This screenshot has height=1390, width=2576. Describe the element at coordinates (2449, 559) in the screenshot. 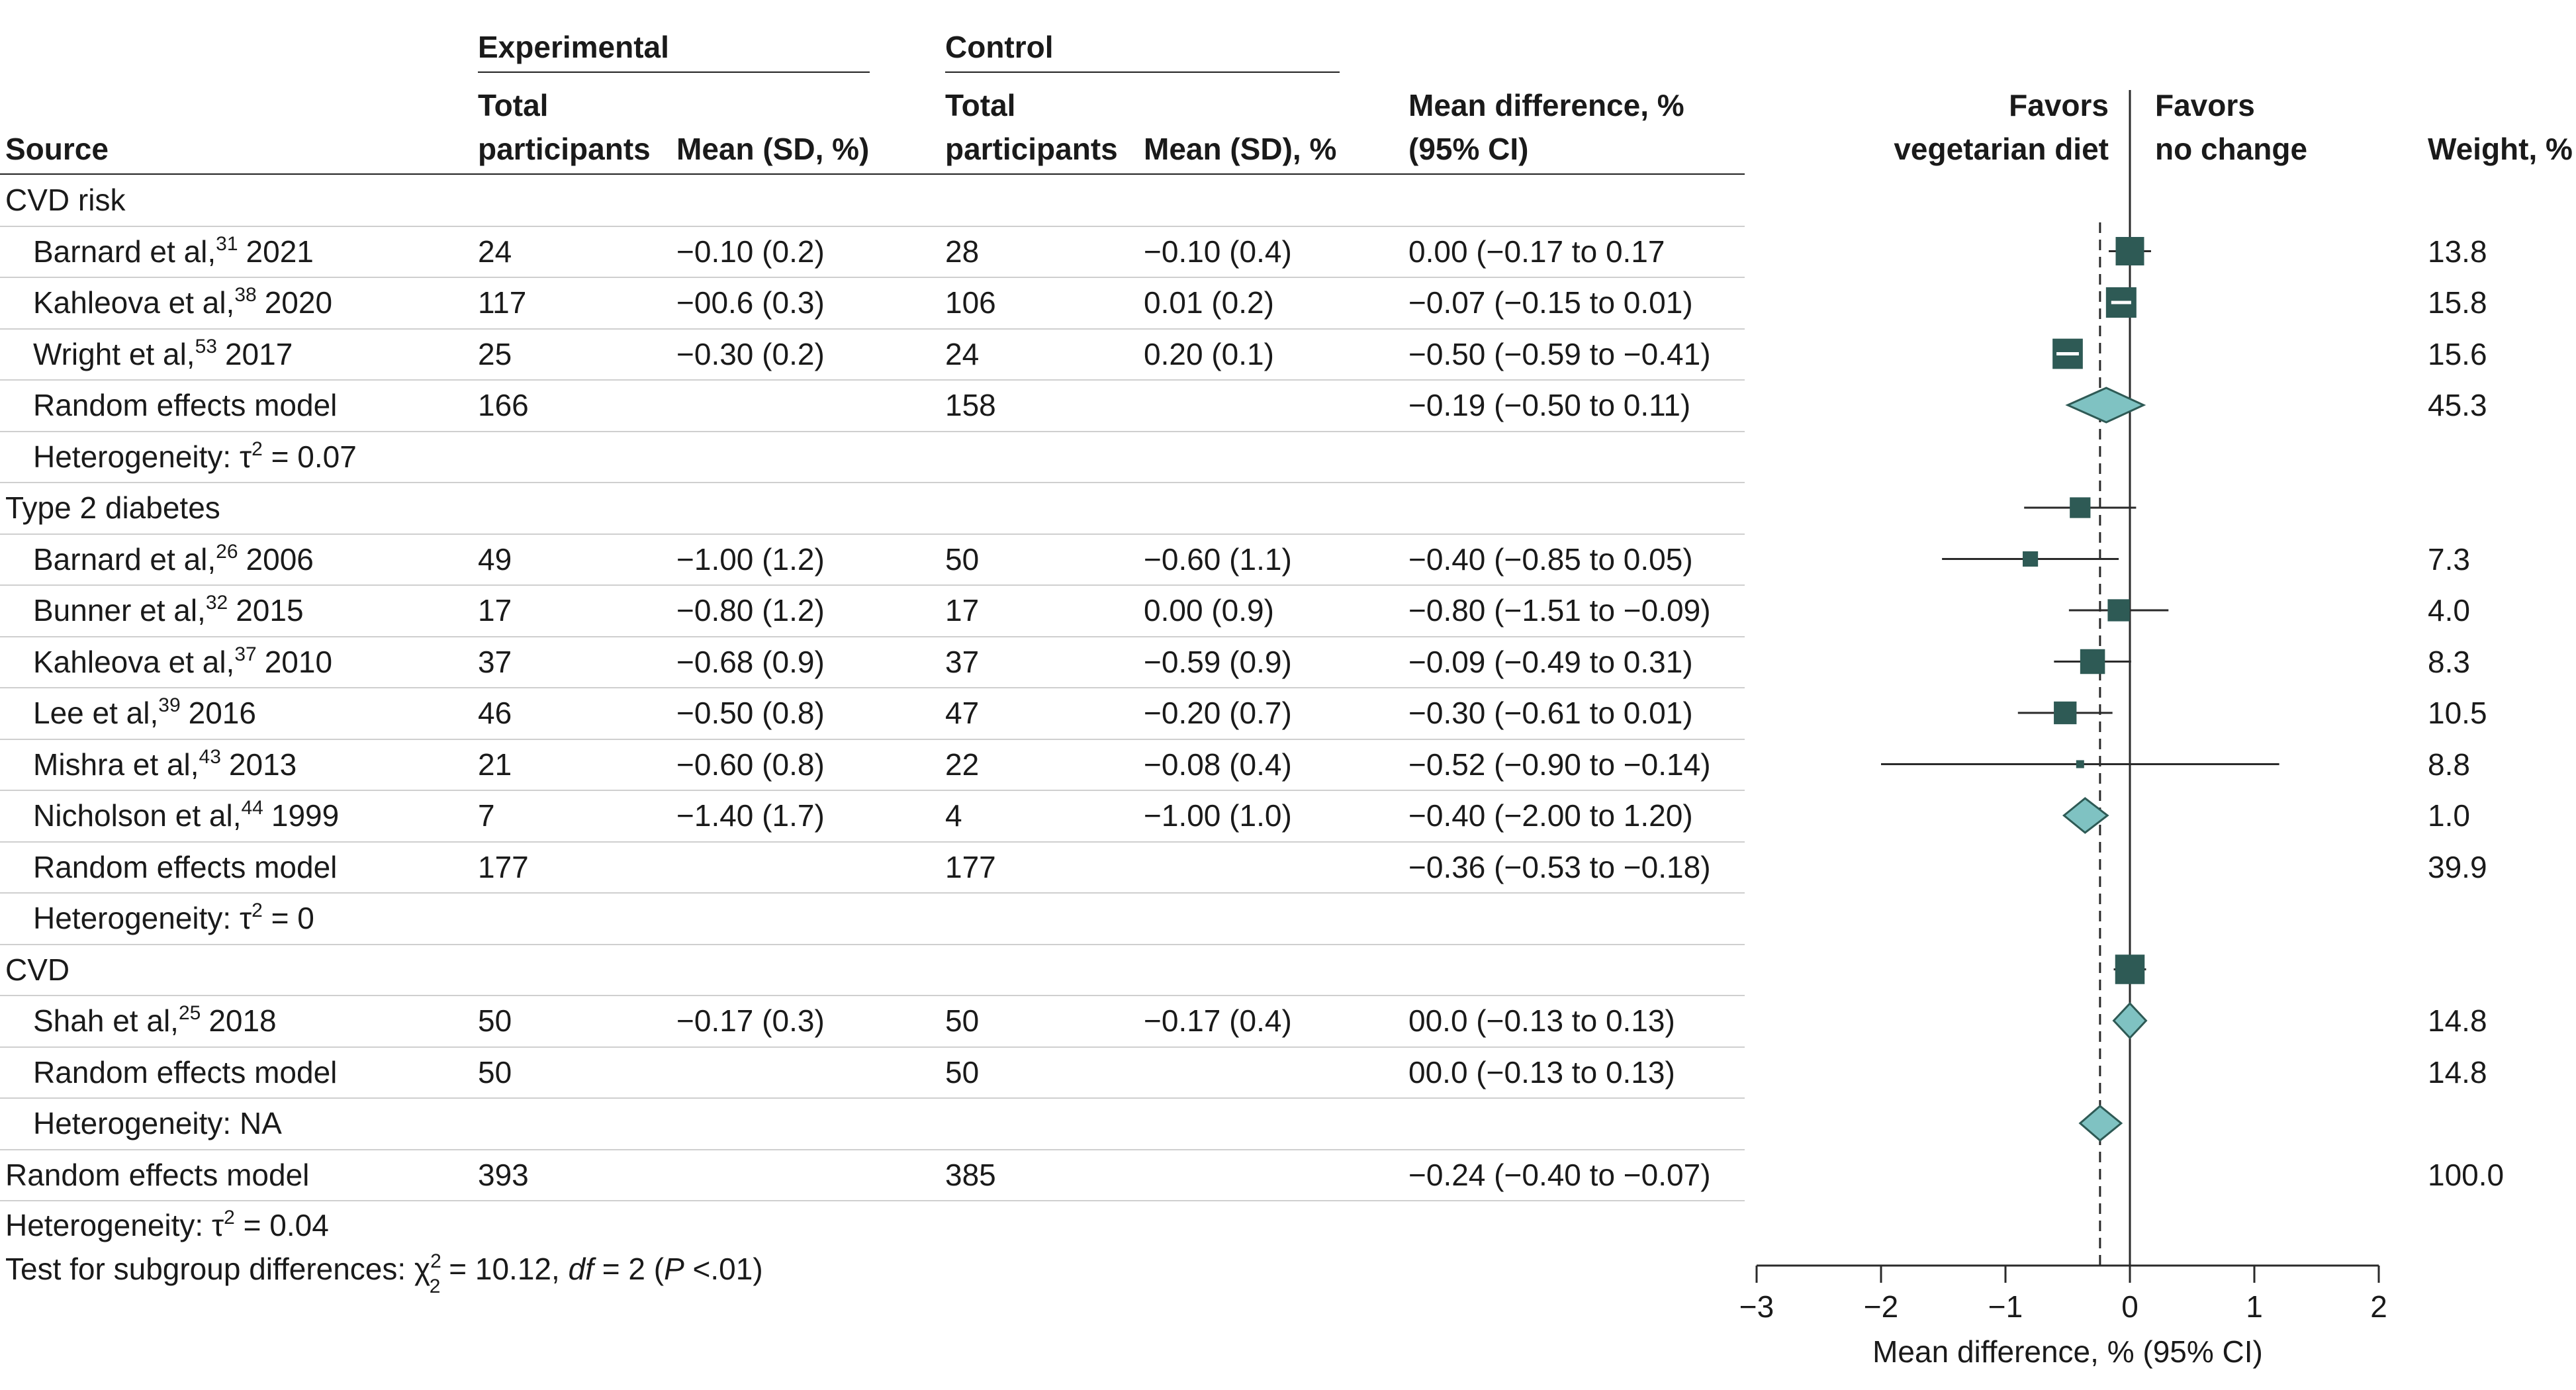

I see `weight-value: 7.3` at that location.